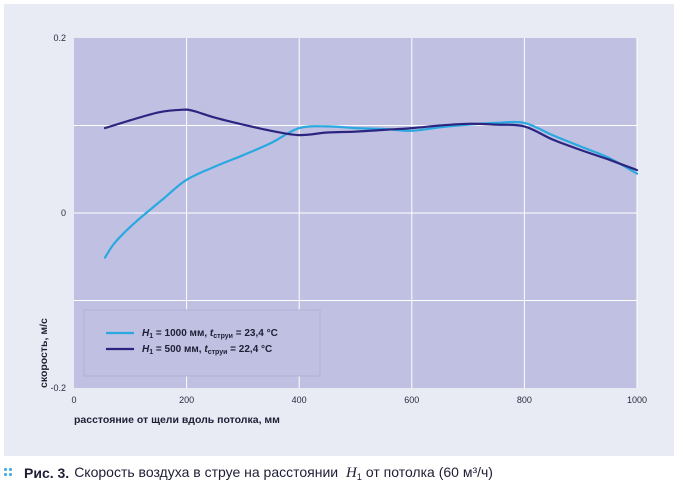 This screenshot has width=678, height=490. I want to click on caption-figure-number: Рис. 3., so click(47, 473).